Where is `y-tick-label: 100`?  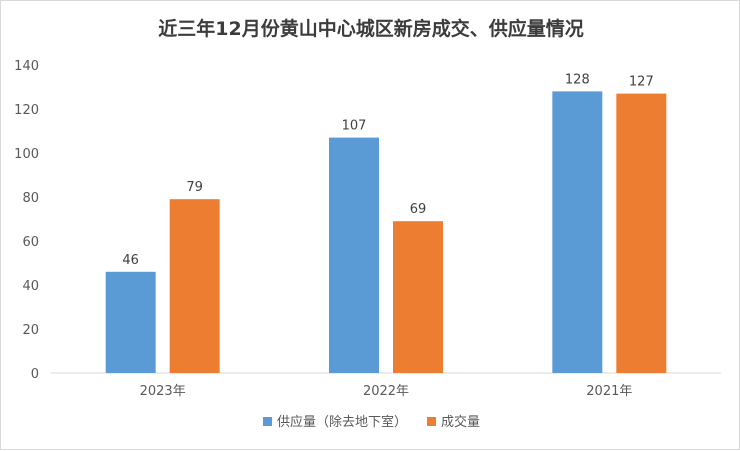
y-tick-label: 100 is located at coordinates (26, 154).